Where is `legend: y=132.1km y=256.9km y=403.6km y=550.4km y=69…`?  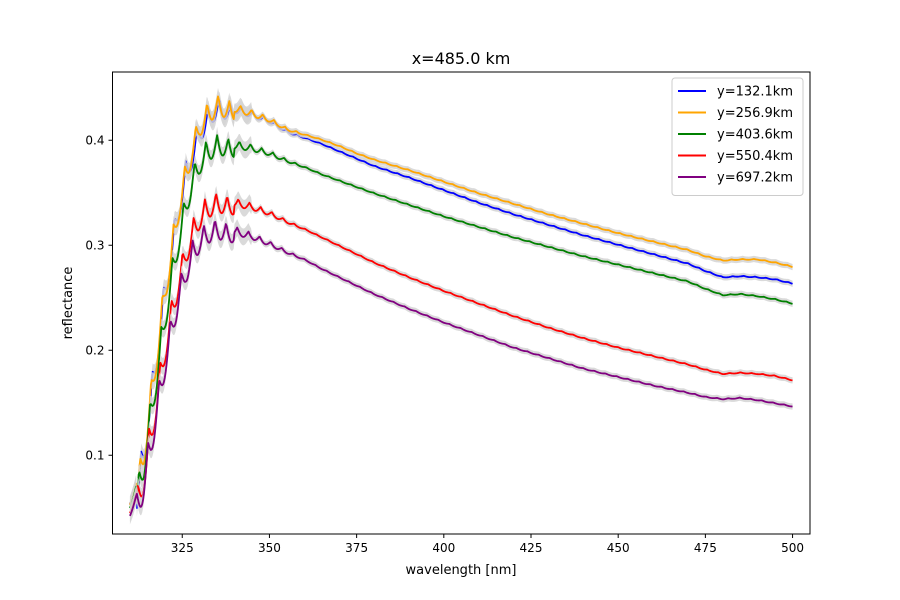
legend: y=132.1km y=256.9km y=403.6km y=550.4km y=69… is located at coordinates (737, 136).